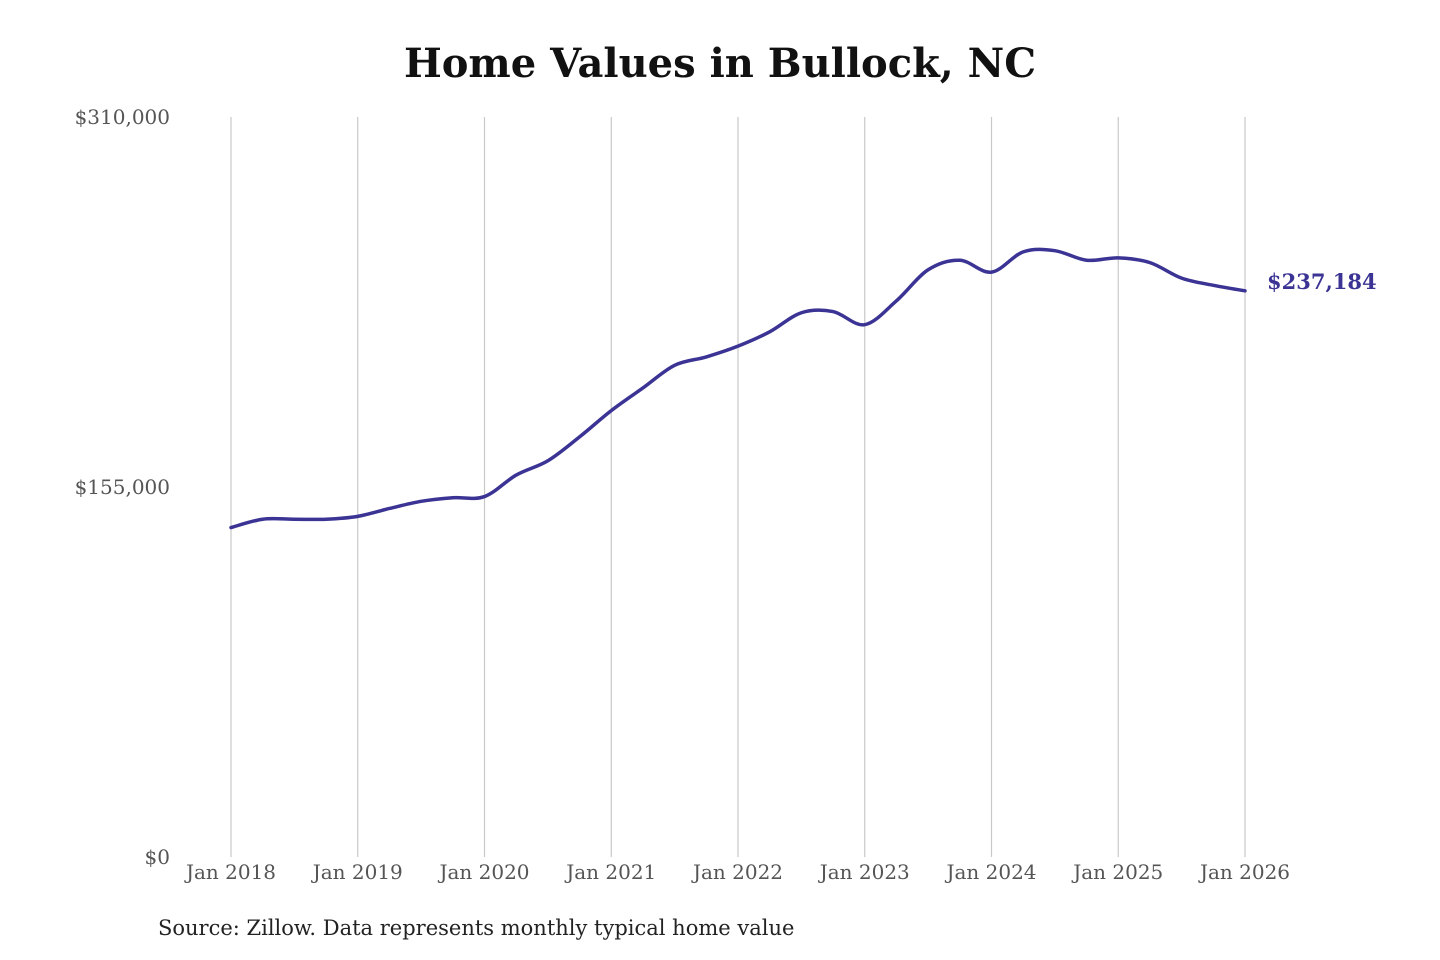 This screenshot has width=1440, height=960. I want to click on x-tick-label: Jan 2023, so click(864, 872).